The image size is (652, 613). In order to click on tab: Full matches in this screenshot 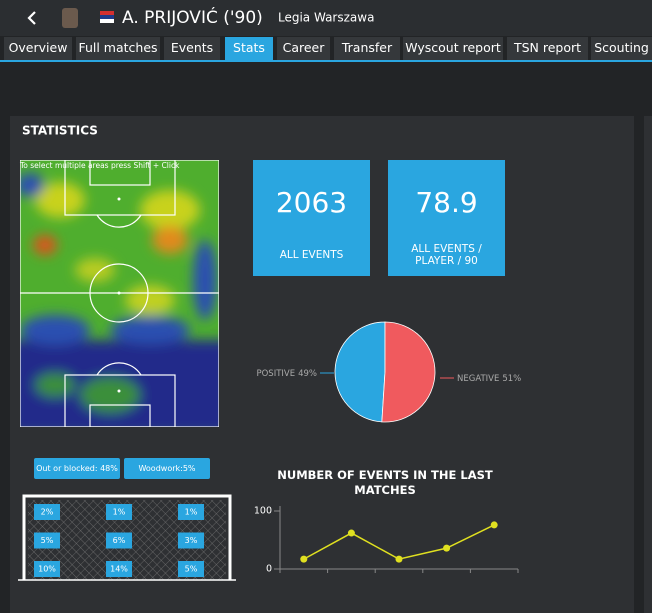, I will do `click(117, 47)`.